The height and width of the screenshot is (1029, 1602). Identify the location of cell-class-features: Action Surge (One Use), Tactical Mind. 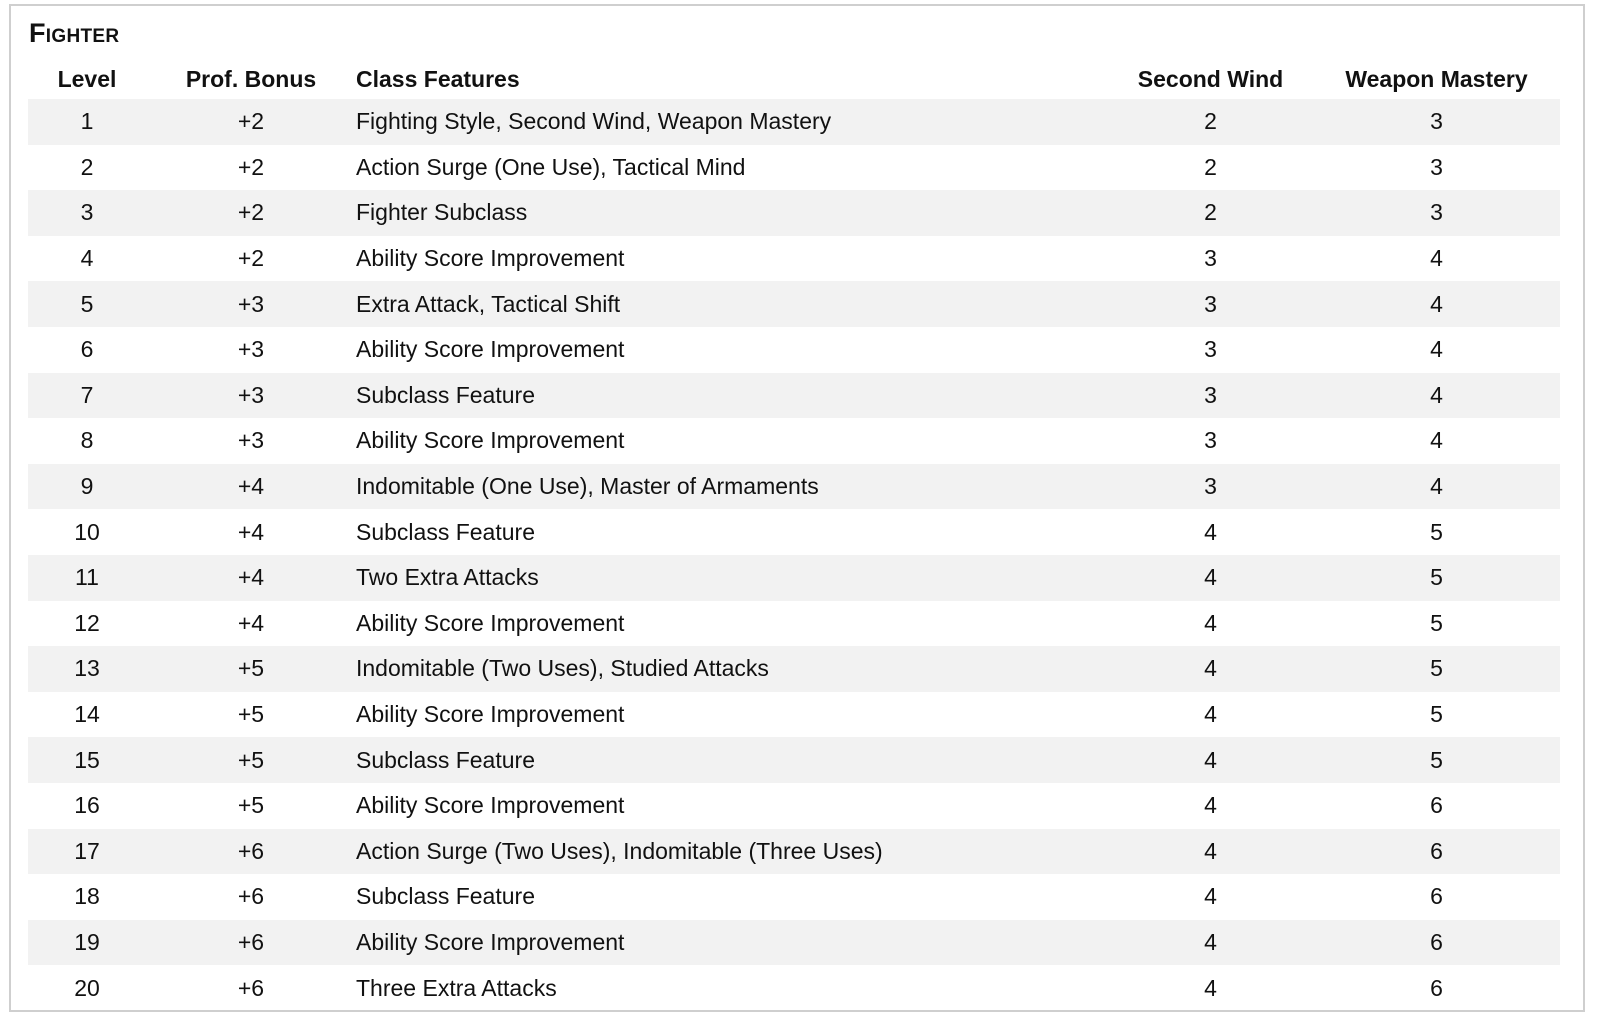
(551, 166).